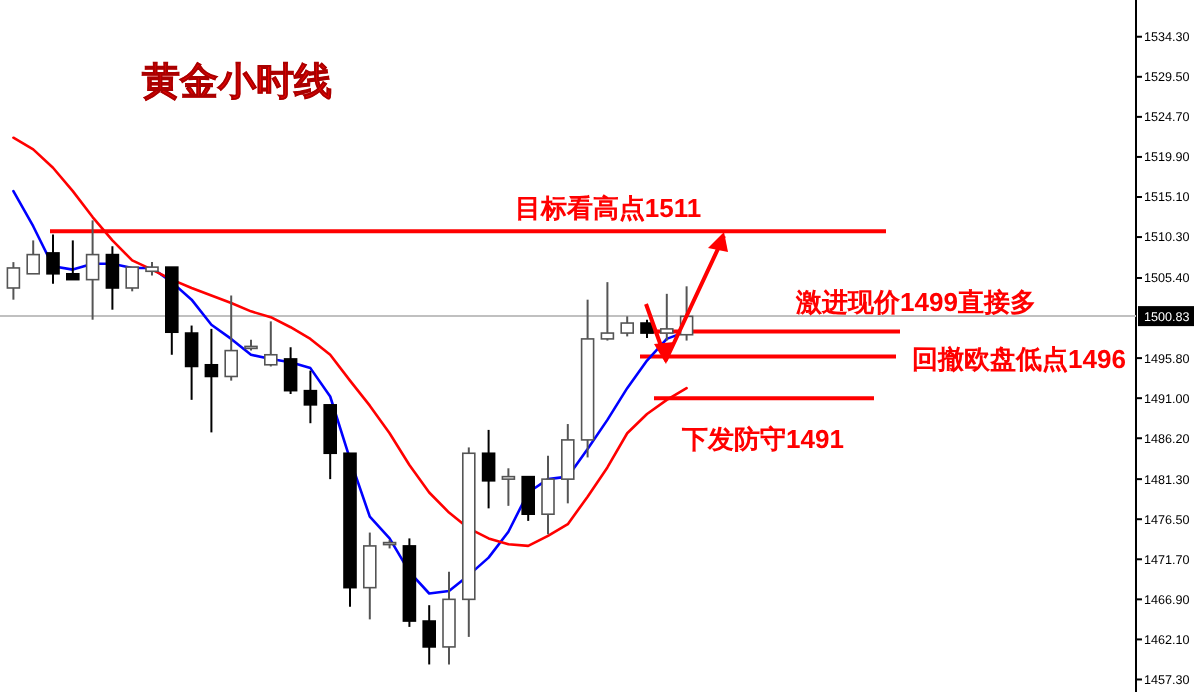 This screenshot has width=1200, height=692. What do you see at coordinates (915, 302) in the screenshot?
I see `ref-line-label: 激进现价1499直接多` at bounding box center [915, 302].